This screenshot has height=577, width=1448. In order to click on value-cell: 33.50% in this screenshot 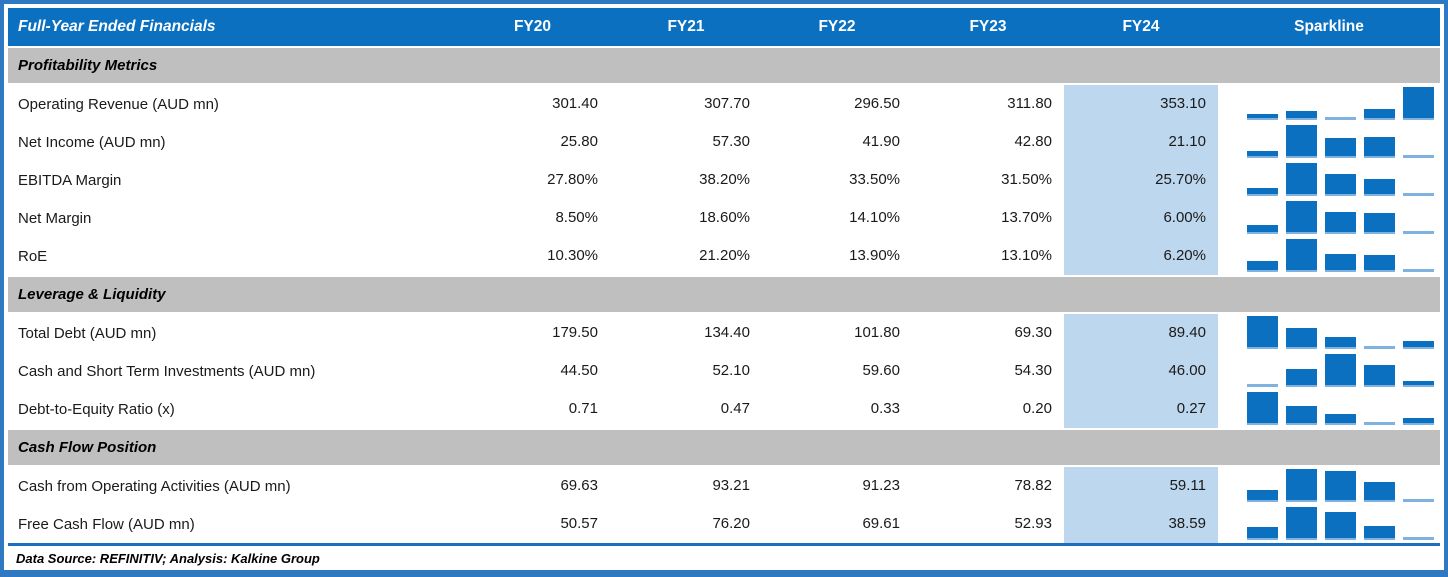, I will do `click(874, 179)`.